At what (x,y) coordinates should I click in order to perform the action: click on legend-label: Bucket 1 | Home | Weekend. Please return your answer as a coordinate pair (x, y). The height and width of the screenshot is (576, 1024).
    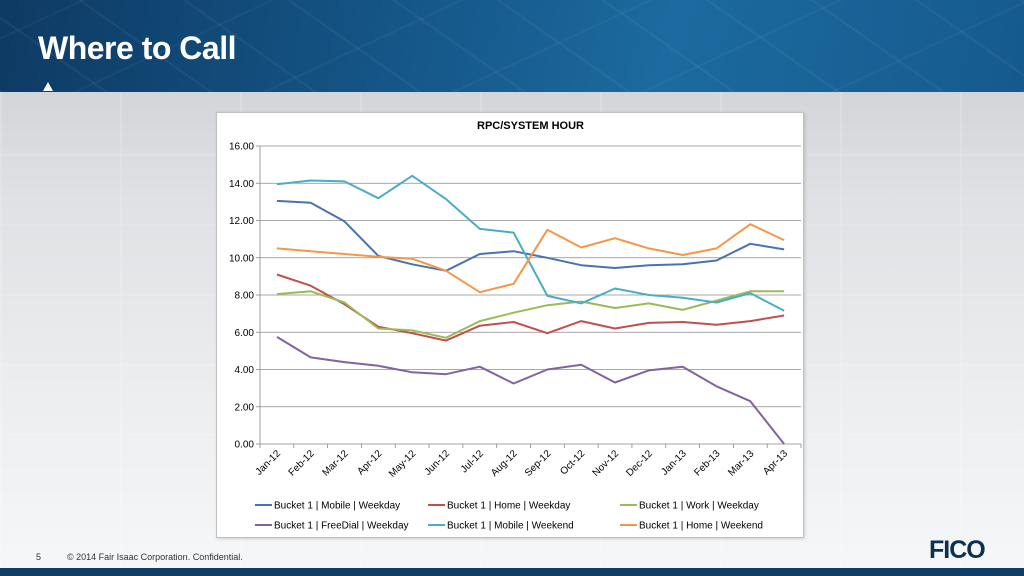
    Looking at the image, I should click on (701, 526).